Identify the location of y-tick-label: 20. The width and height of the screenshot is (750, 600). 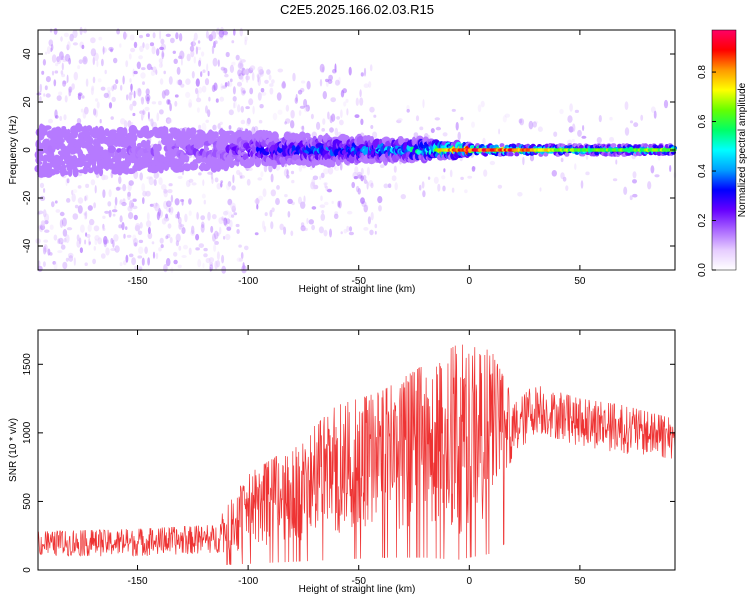
(27, 102).